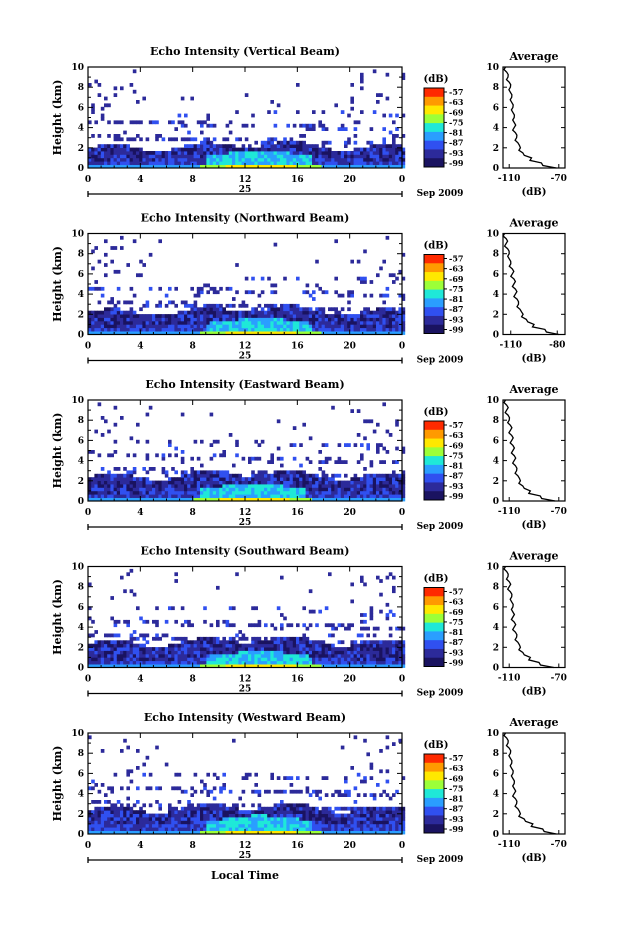  I want to click on colorbar-tick-label: -57, so click(456, 92).